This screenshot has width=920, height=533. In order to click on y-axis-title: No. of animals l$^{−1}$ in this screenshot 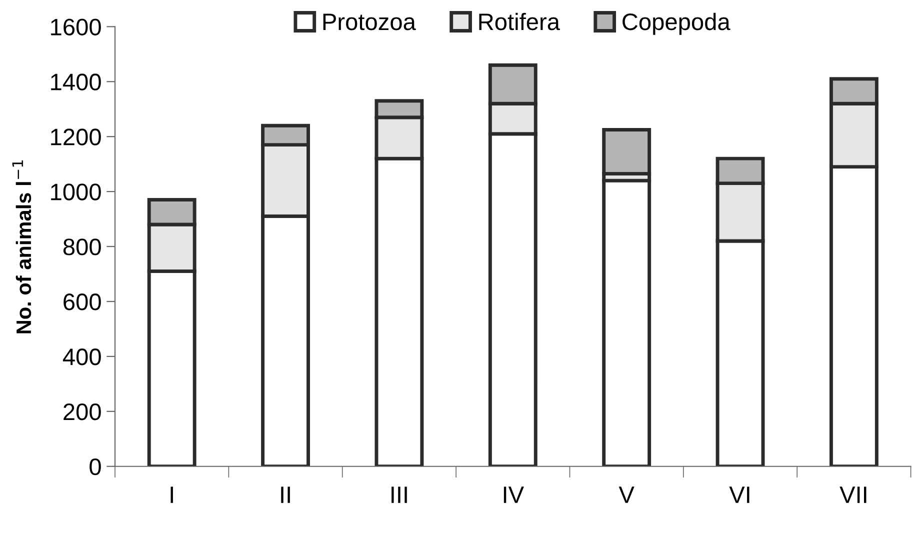, I will do `click(22, 247)`.